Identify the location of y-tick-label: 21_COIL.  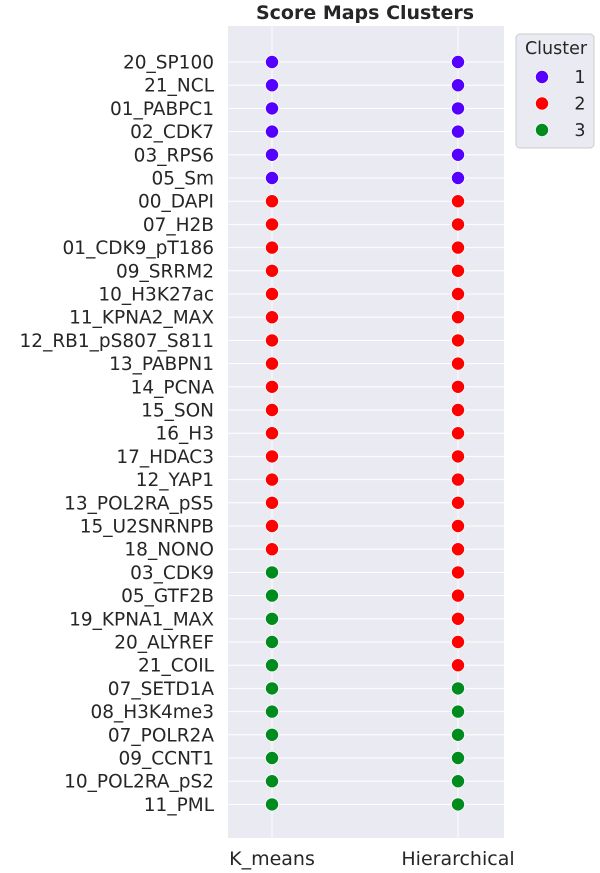
(176, 666).